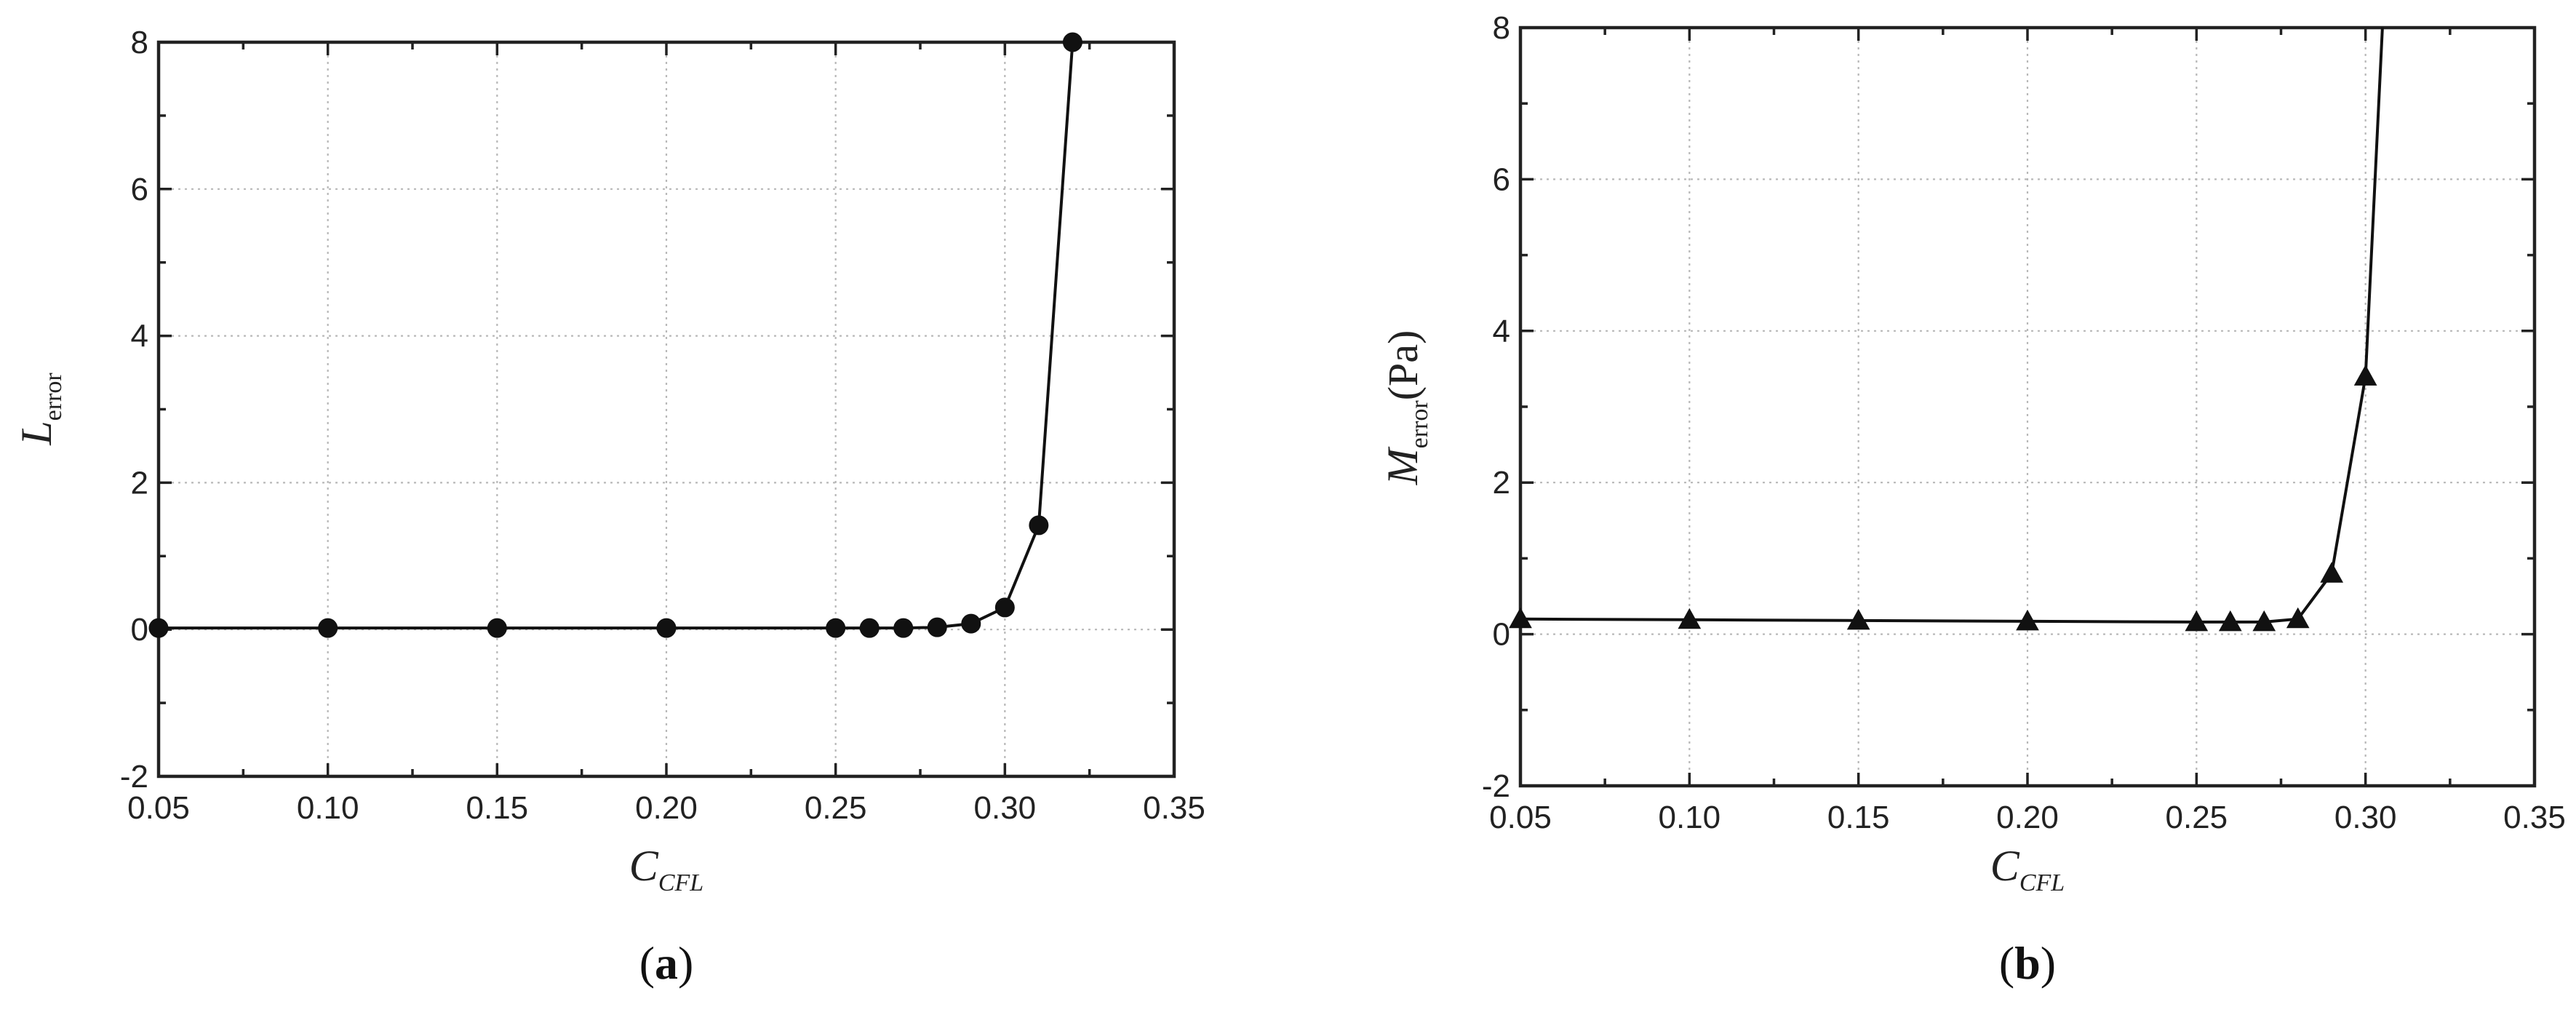 The height and width of the screenshot is (1015, 2576). Describe the element at coordinates (36, 433) in the screenshot. I see `y-axis-title-main: L` at that location.